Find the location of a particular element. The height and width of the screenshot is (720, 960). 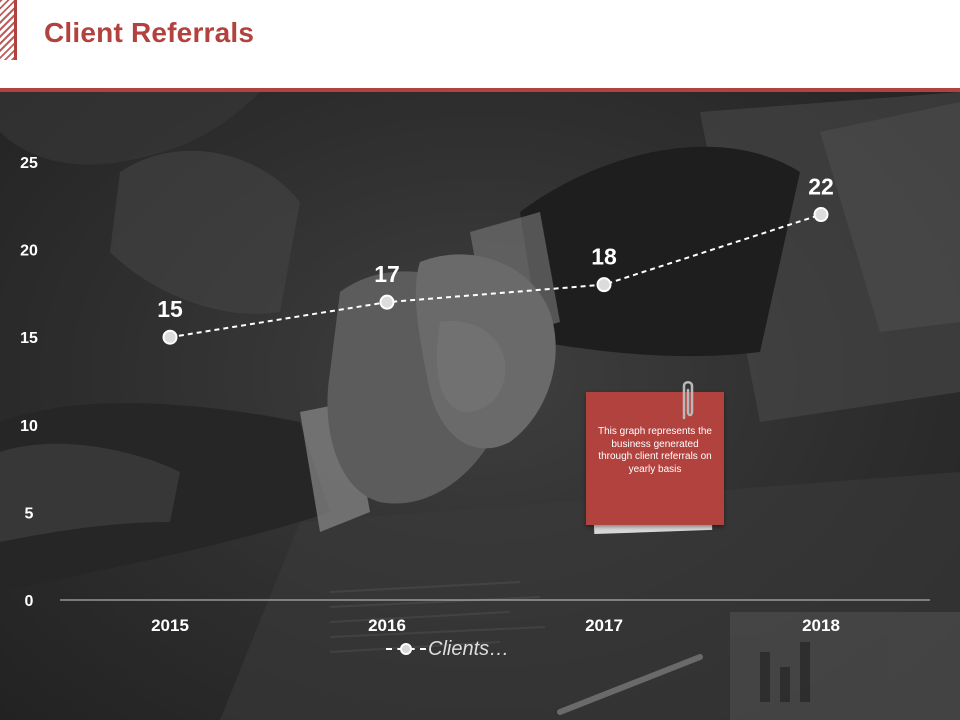

header-rule is located at coordinates (480, 90).